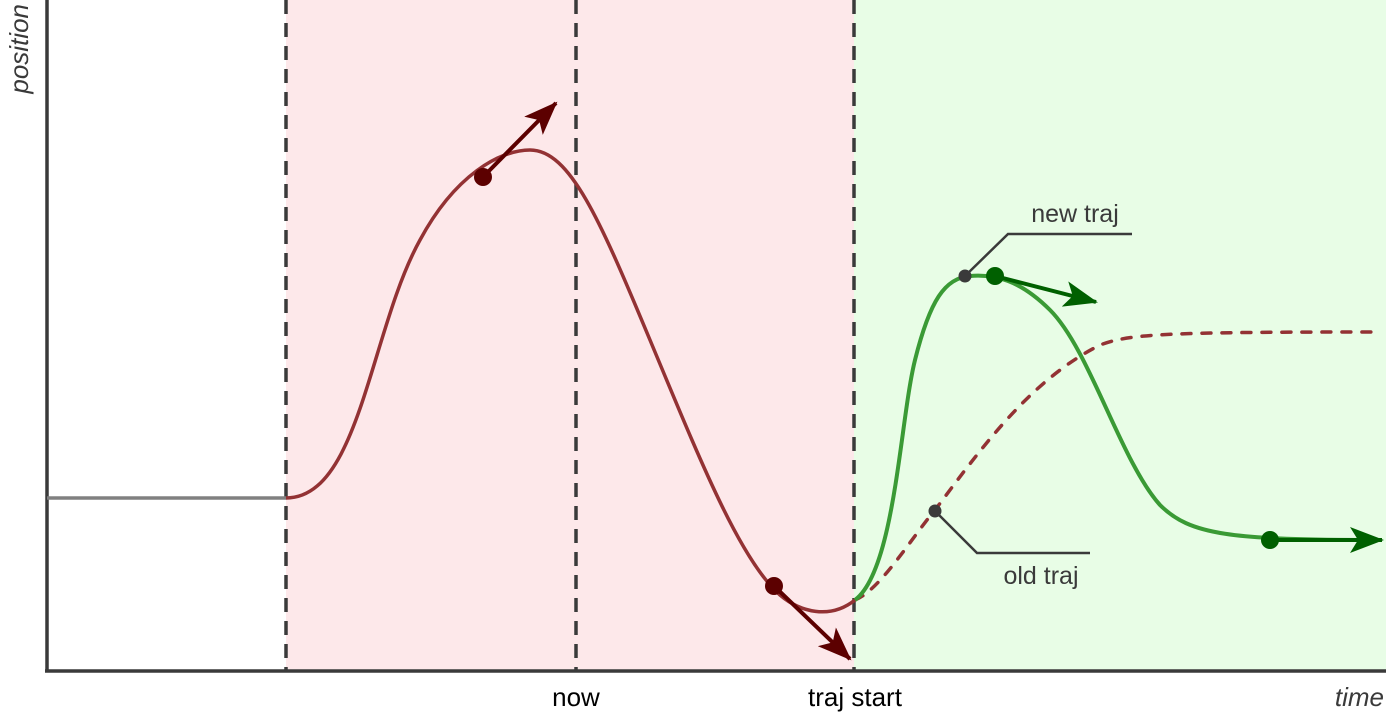 The width and height of the screenshot is (1386, 716). Describe the element at coordinates (1359, 697) in the screenshot. I see `x-axis-label: time` at that location.